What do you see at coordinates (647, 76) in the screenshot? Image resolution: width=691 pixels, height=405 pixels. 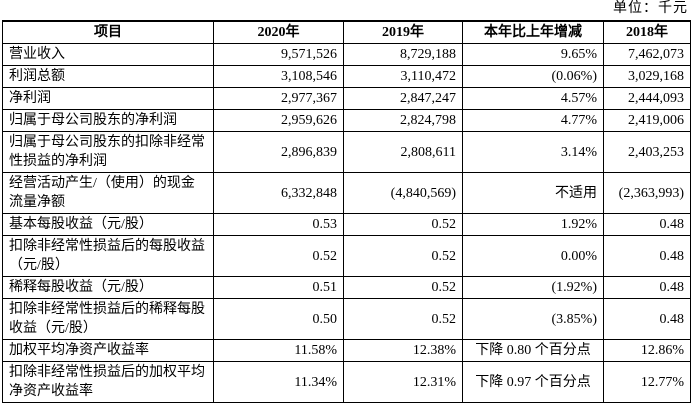 I see `cell-y2018: 3,029,168` at bounding box center [647, 76].